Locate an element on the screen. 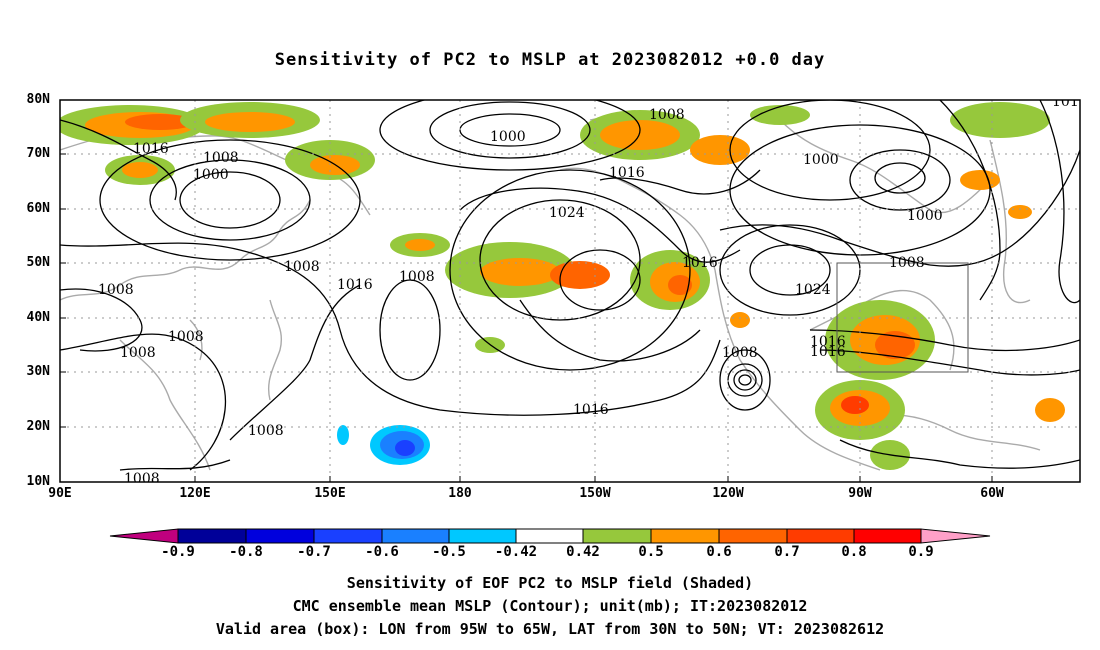  colorbar-label: 0.7 is located at coordinates (787, 552).